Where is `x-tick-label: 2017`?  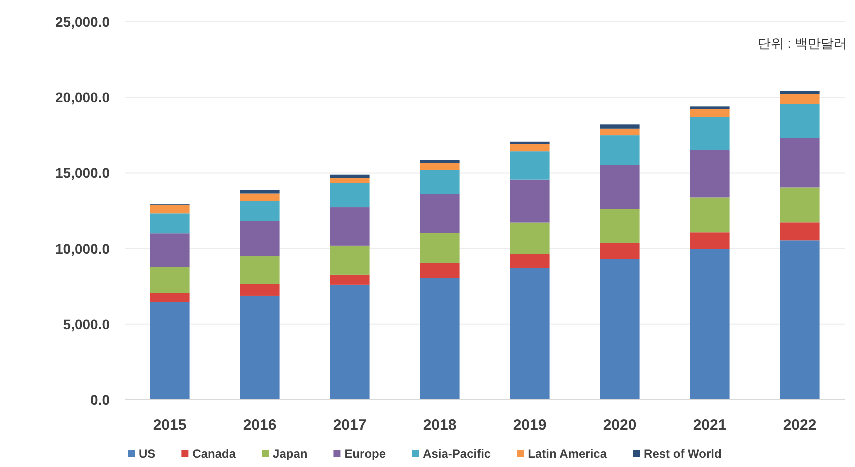
x-tick-label: 2017 is located at coordinates (350, 425).